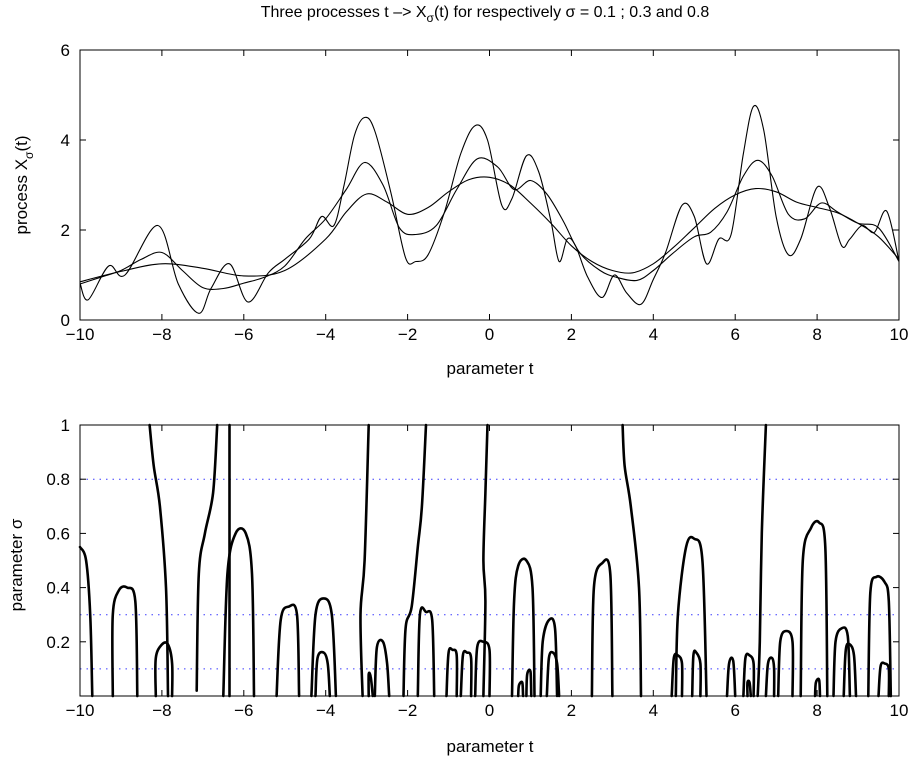 The image size is (914, 764). I want to click on bottom-xtick-label: −8, so click(161, 710).